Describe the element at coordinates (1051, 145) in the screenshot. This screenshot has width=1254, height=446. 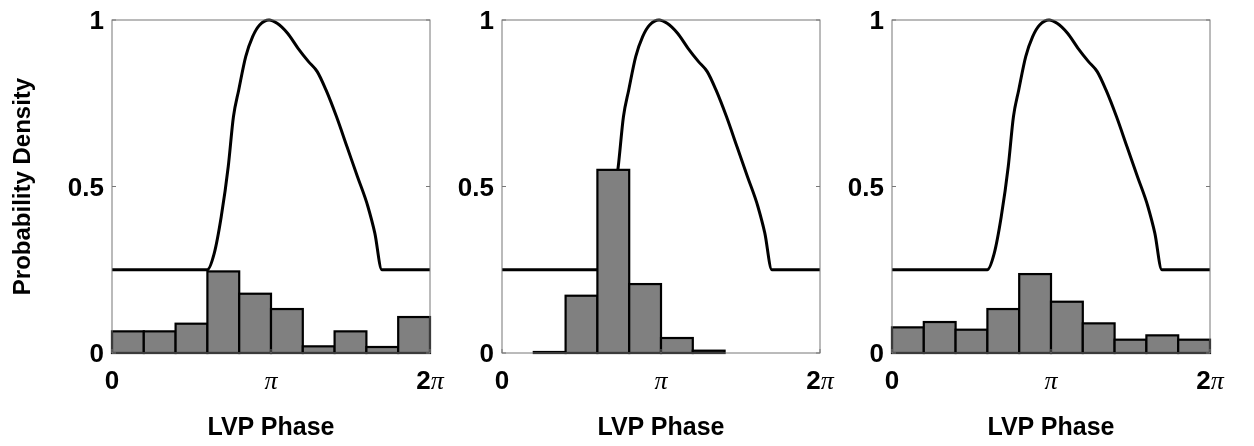
I see `line-series` at that location.